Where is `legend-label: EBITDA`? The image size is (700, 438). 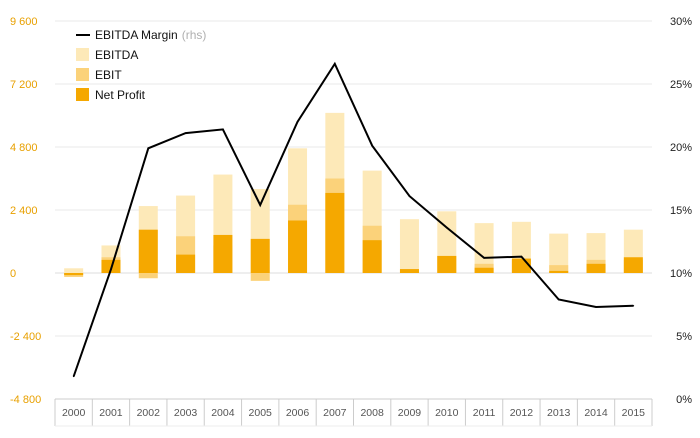
legend-label: EBITDA is located at coordinates (116, 55).